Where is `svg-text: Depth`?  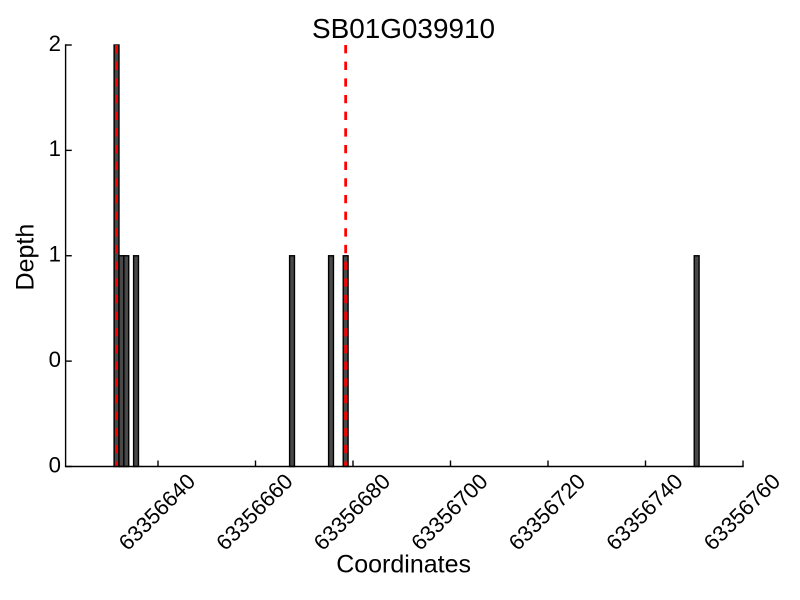
svg-text: Depth is located at coordinates (26, 257).